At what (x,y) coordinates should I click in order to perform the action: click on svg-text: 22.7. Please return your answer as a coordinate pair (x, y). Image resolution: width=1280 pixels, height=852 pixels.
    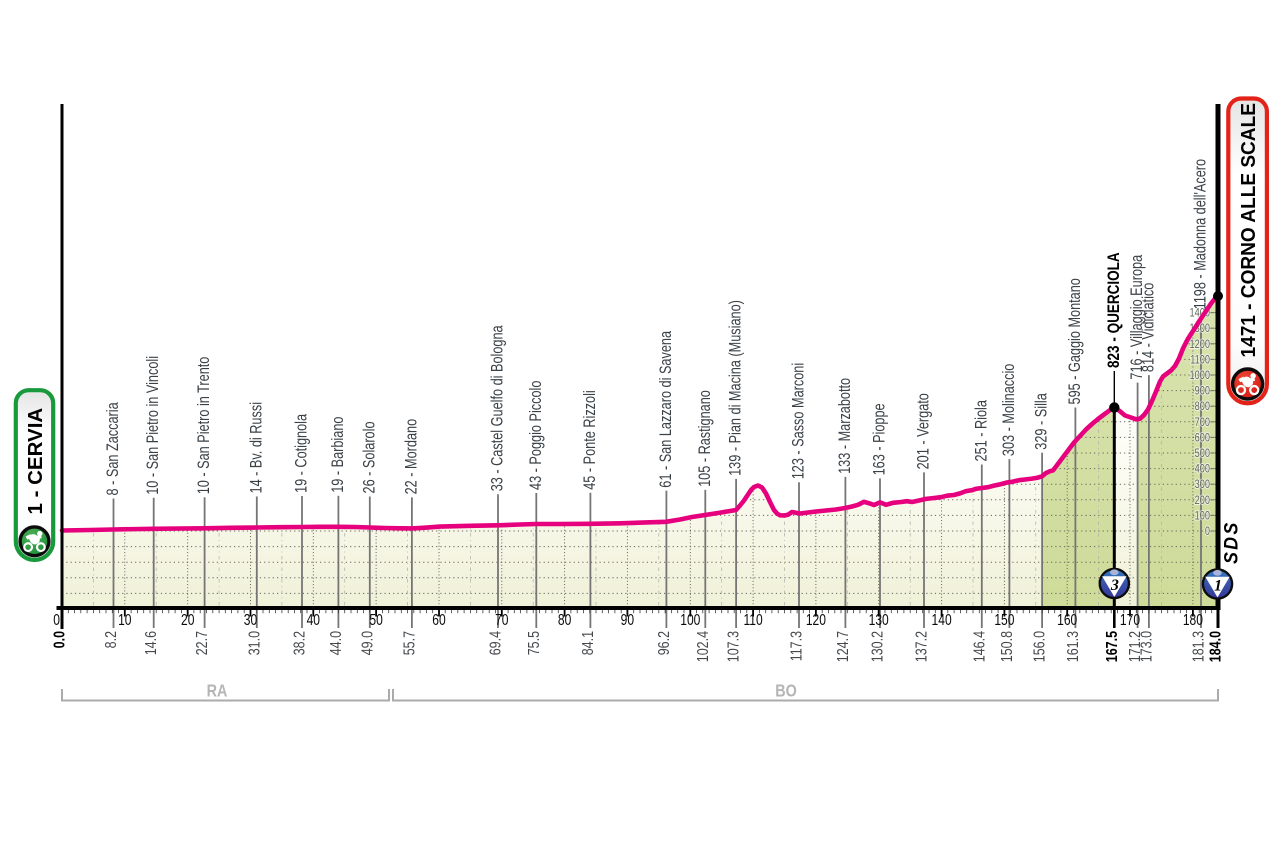
    Looking at the image, I should click on (203, 643).